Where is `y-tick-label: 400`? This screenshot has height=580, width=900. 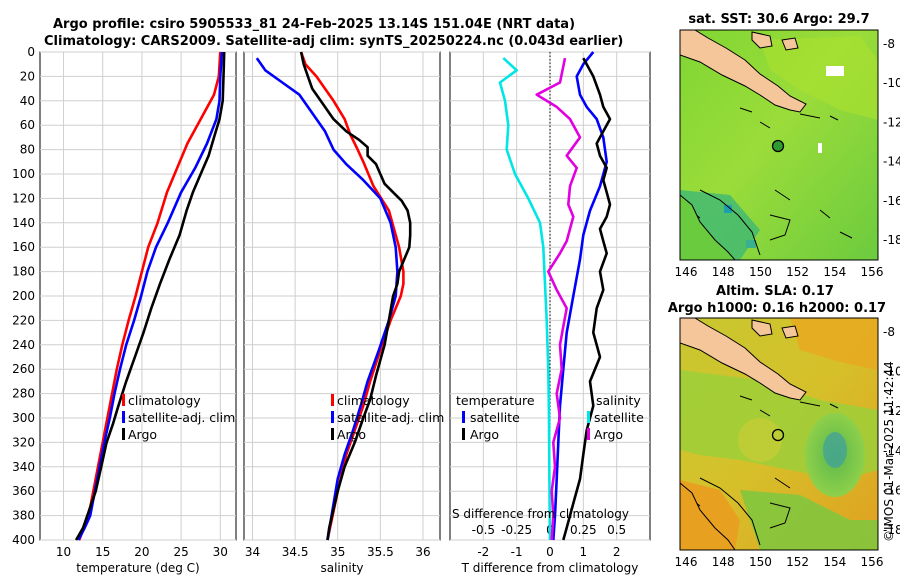
y-tick-label: 400 is located at coordinates (23, 540).